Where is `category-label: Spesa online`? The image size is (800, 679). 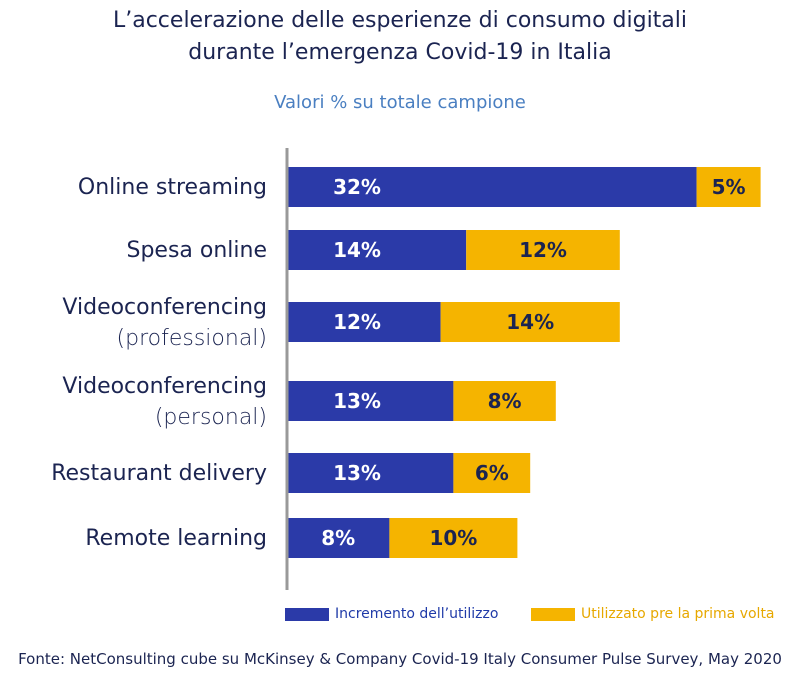
category-label: Spesa online is located at coordinates (196, 250).